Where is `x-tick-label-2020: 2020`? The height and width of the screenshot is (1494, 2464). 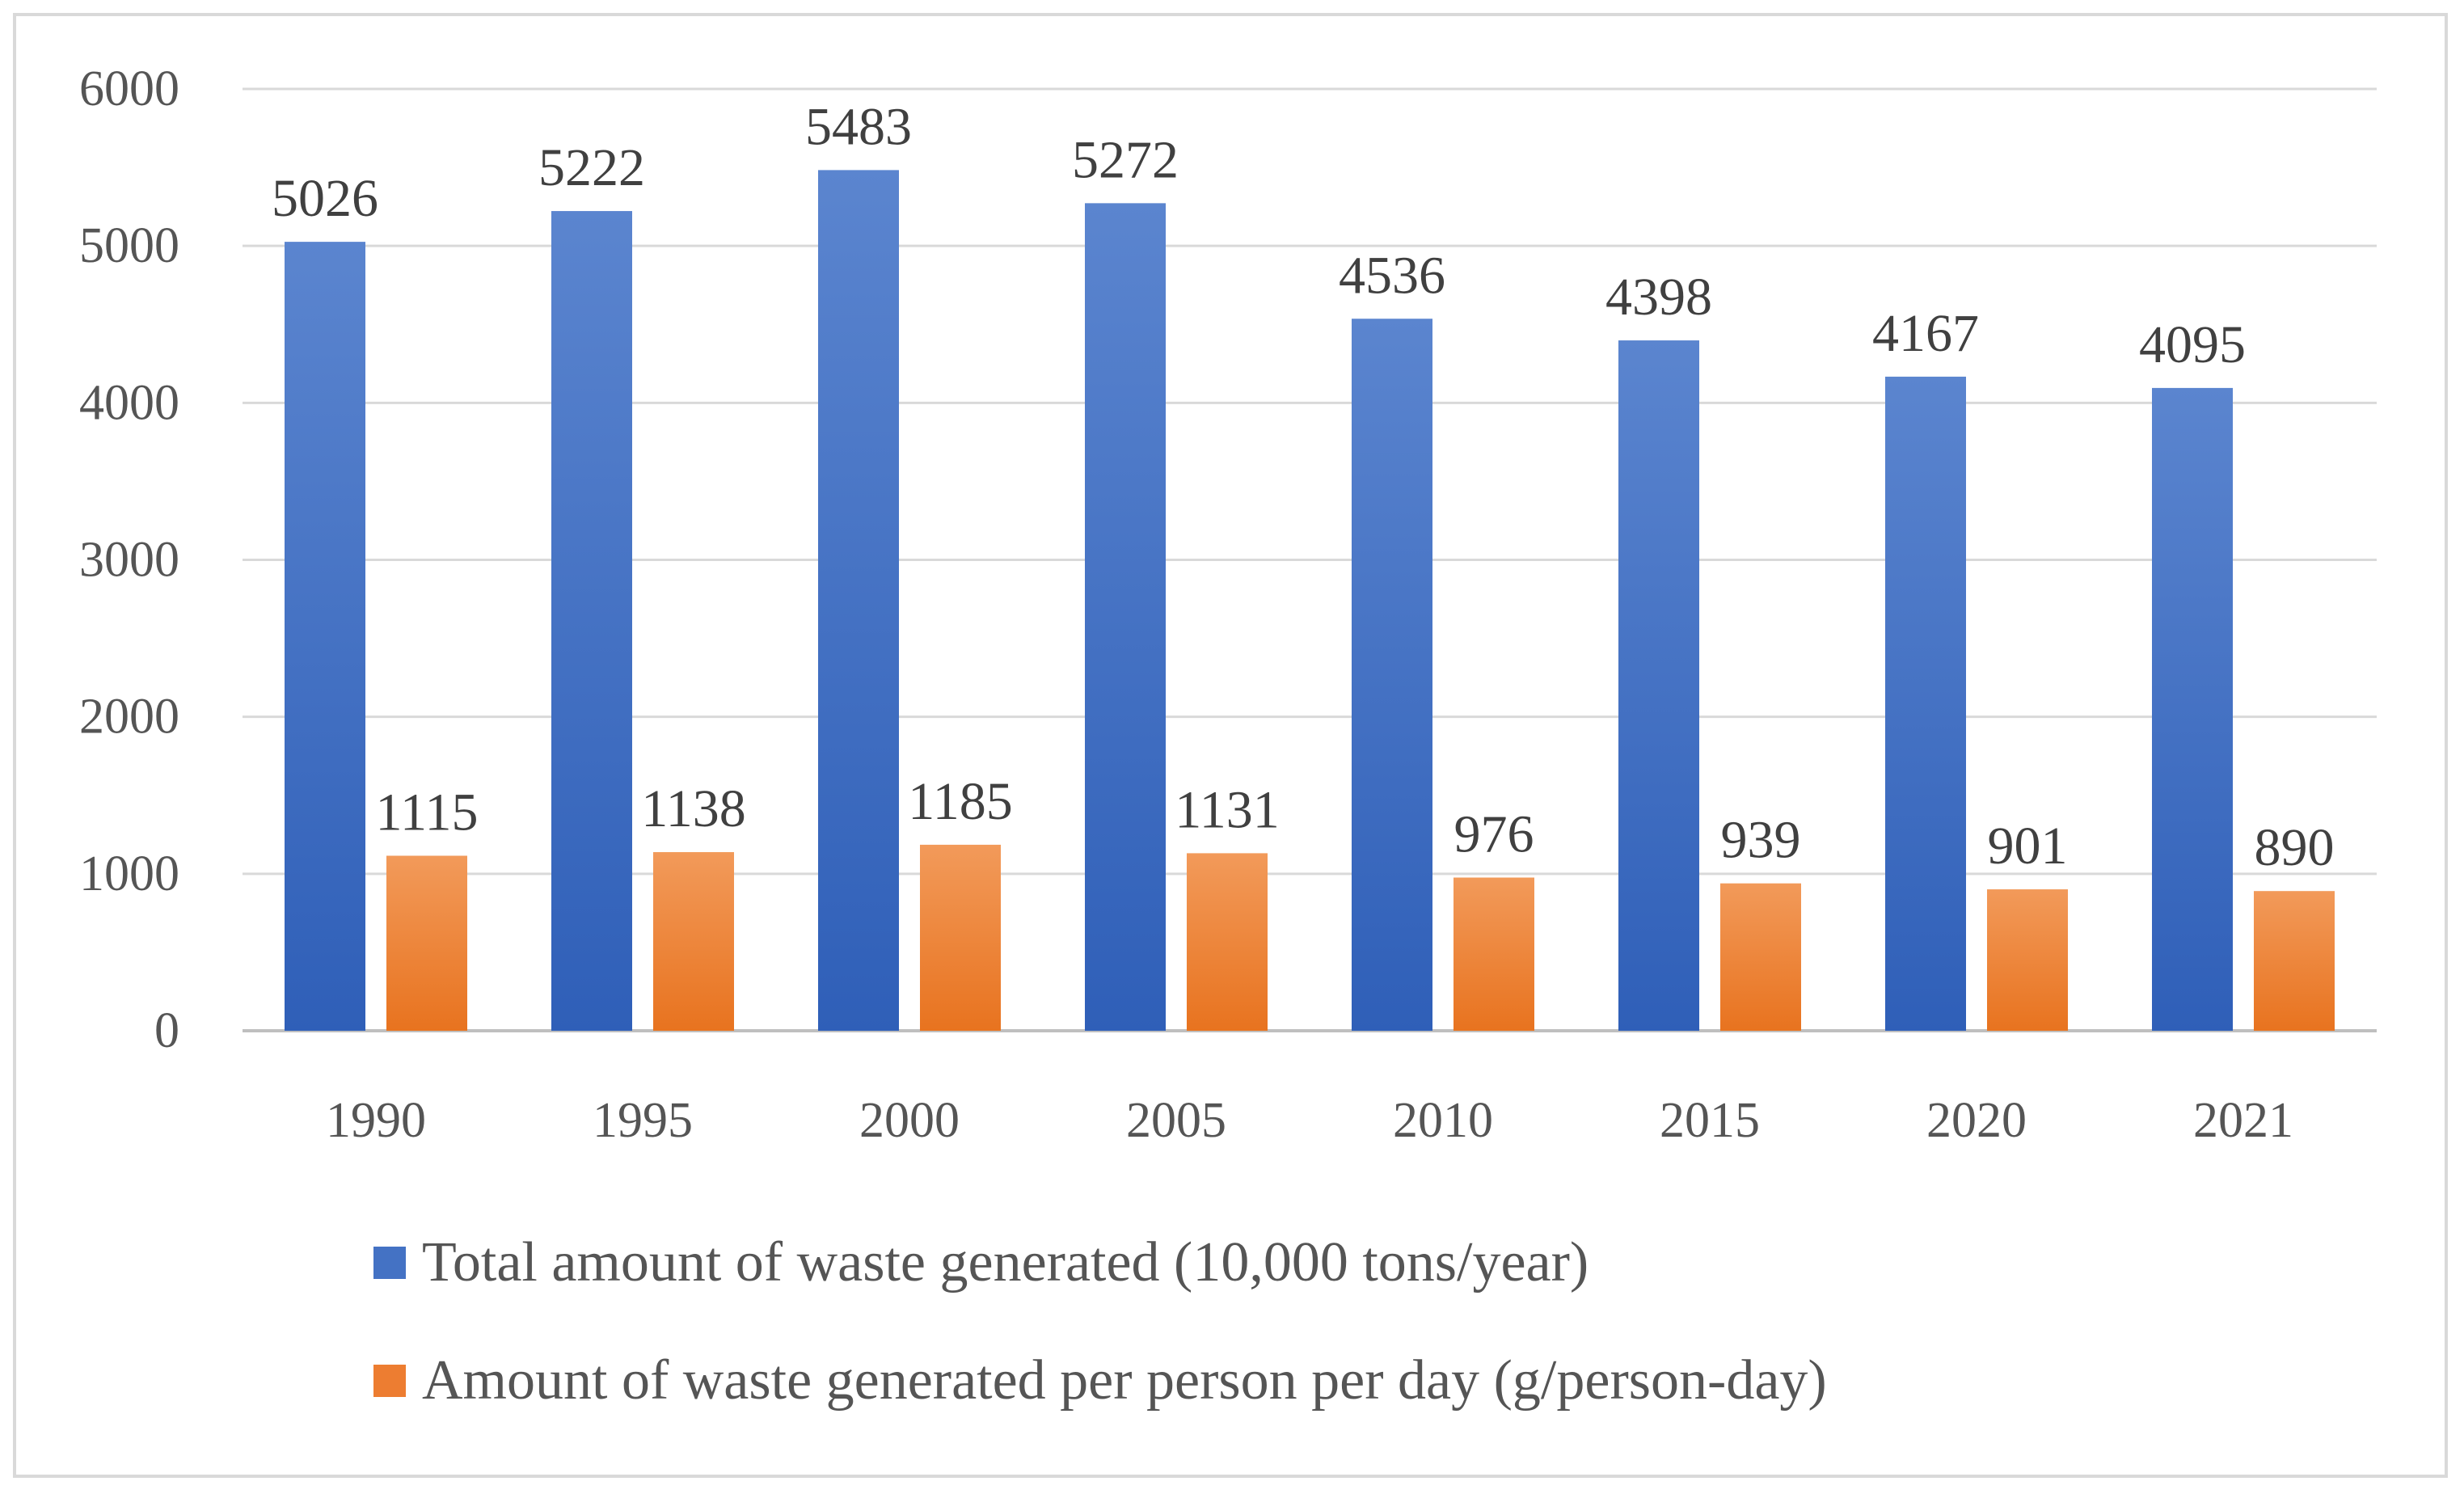 x-tick-label-2020: 2020 is located at coordinates (1977, 1120).